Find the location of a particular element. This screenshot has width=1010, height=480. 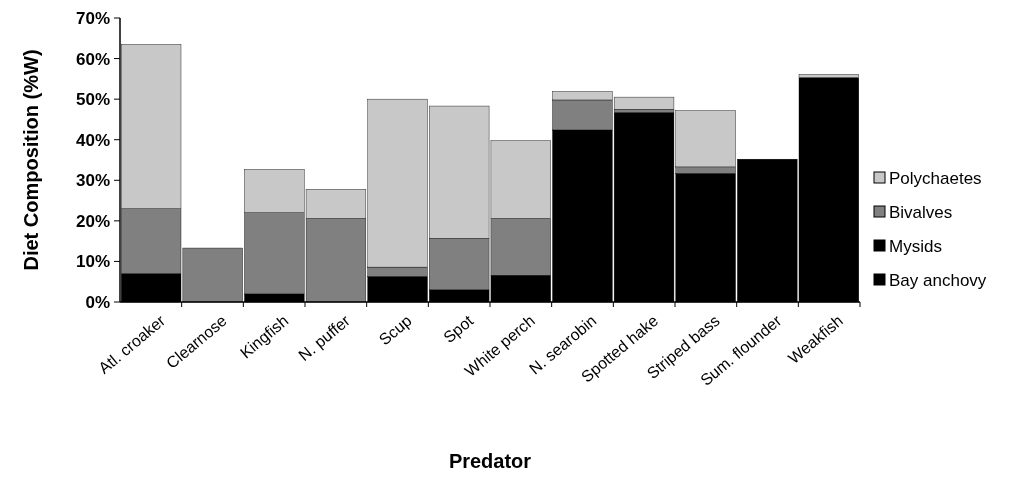

legend-label: Mysids is located at coordinates (915, 246).